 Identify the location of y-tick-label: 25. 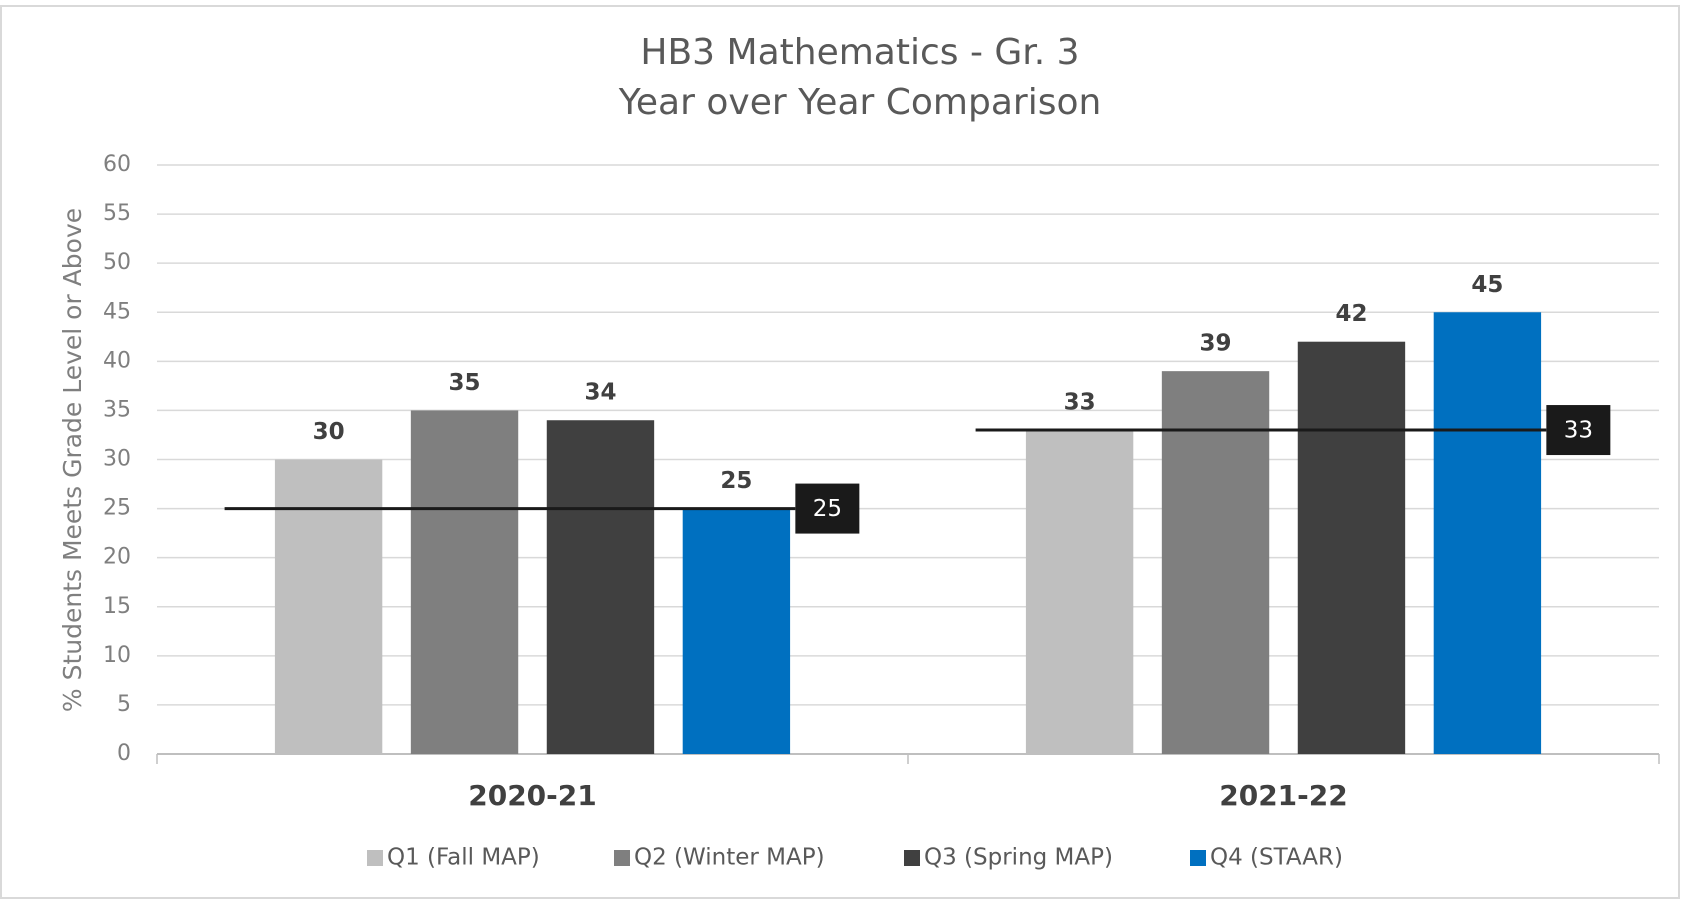
(117, 508).